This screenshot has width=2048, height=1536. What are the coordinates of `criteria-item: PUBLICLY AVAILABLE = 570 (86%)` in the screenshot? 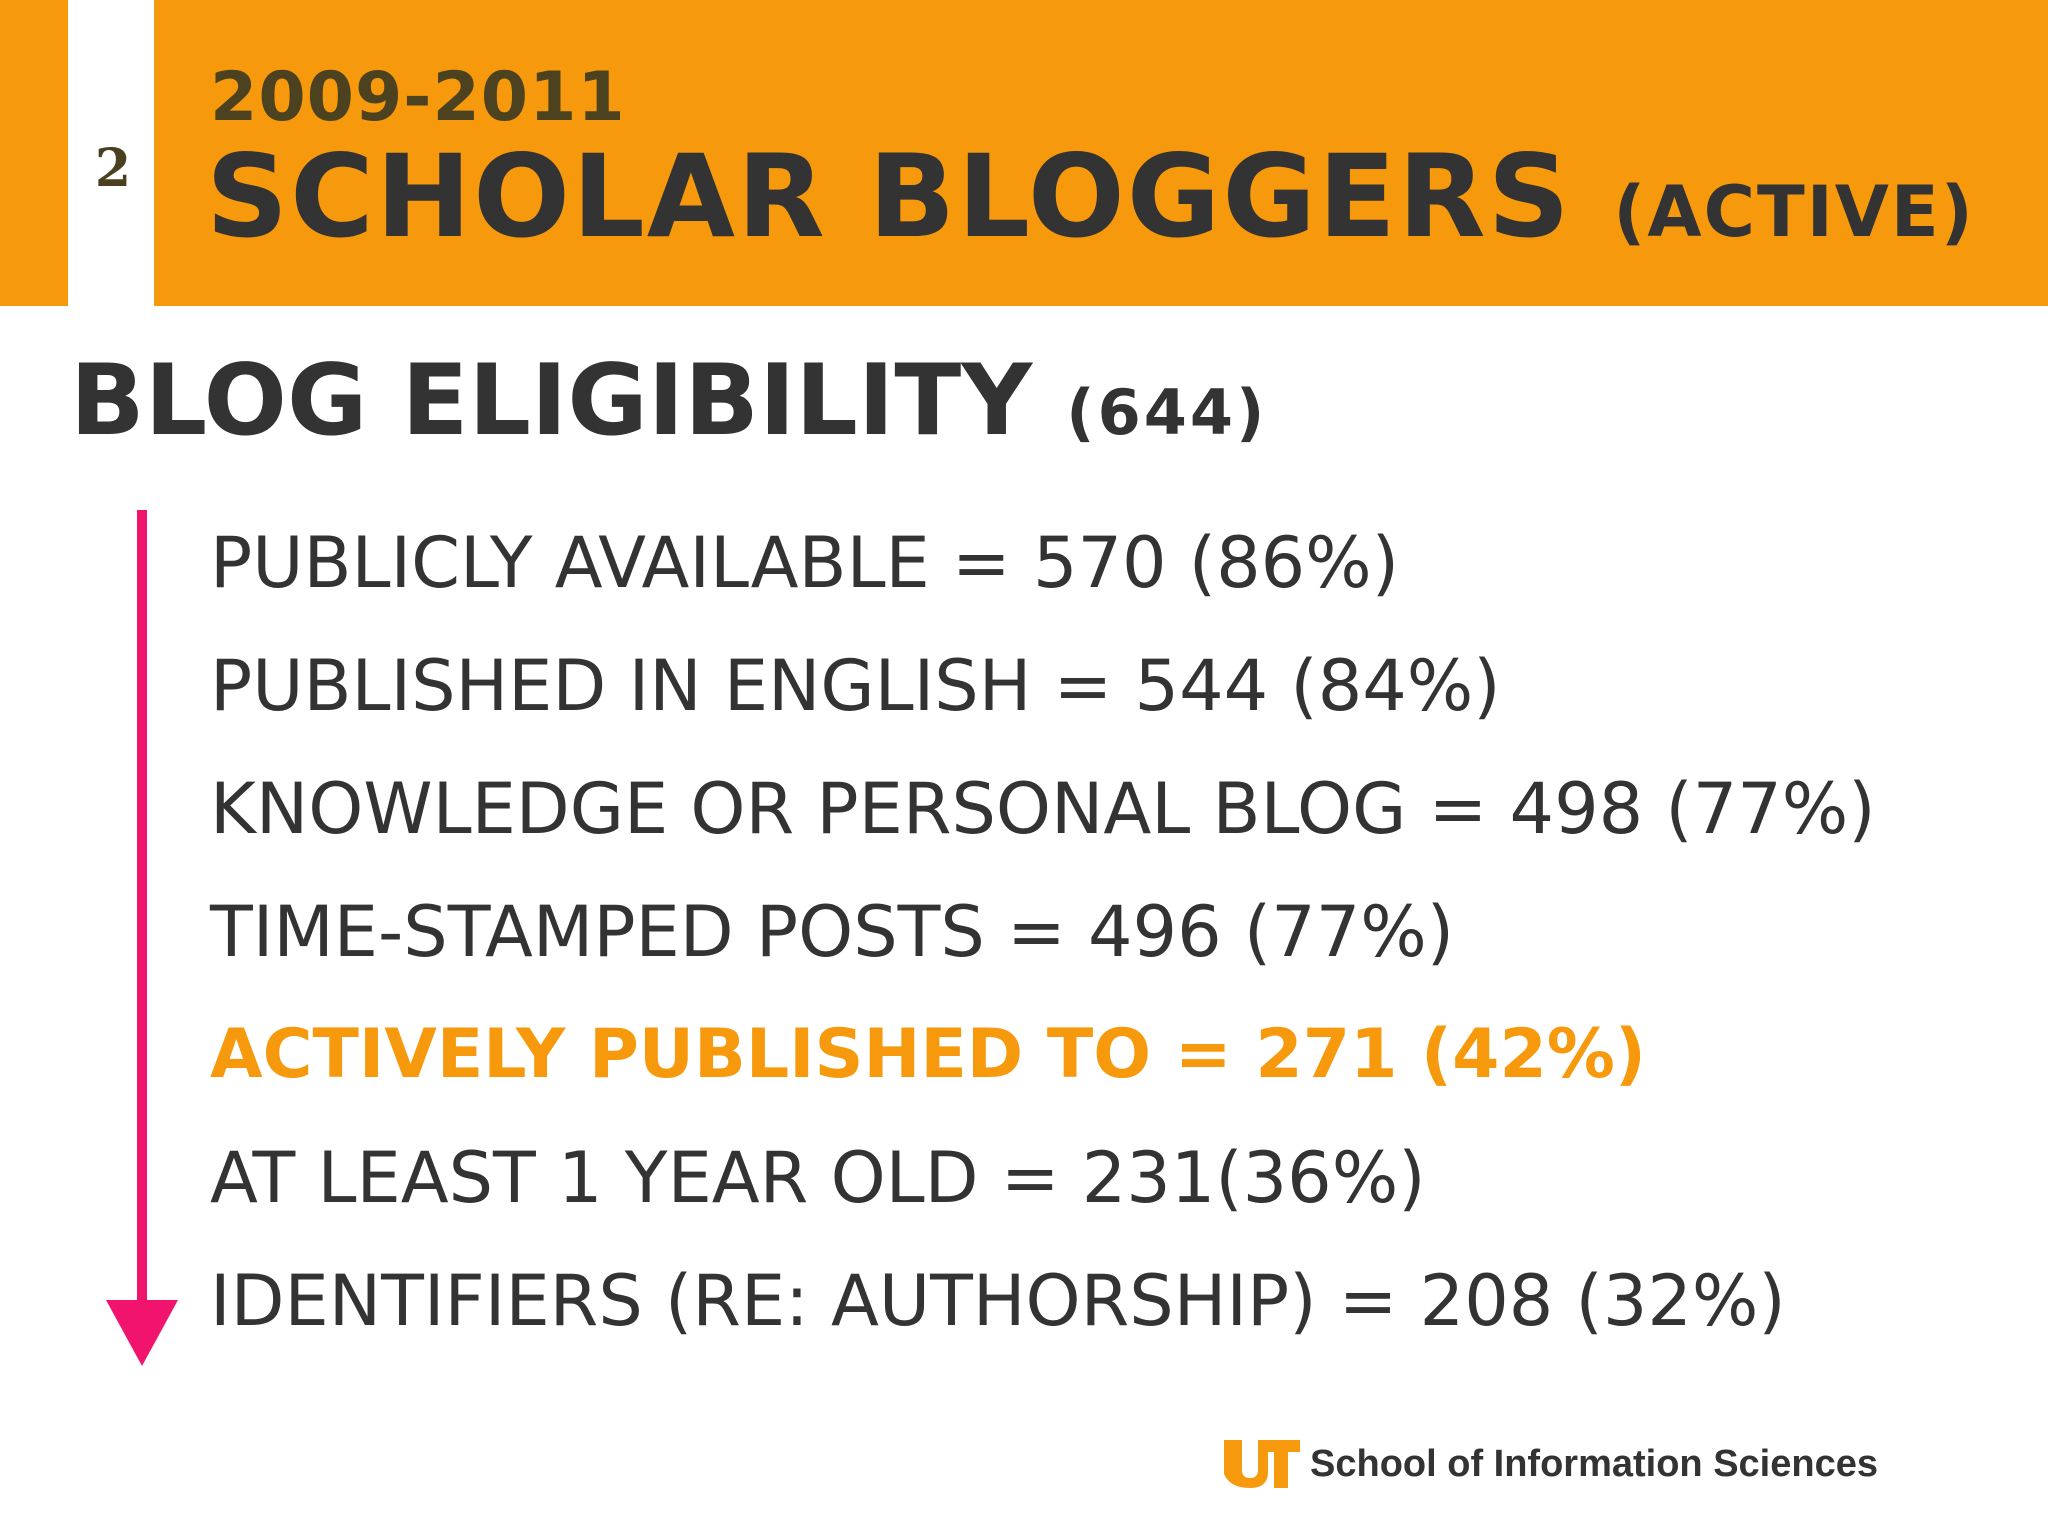 It's located at (805, 563).